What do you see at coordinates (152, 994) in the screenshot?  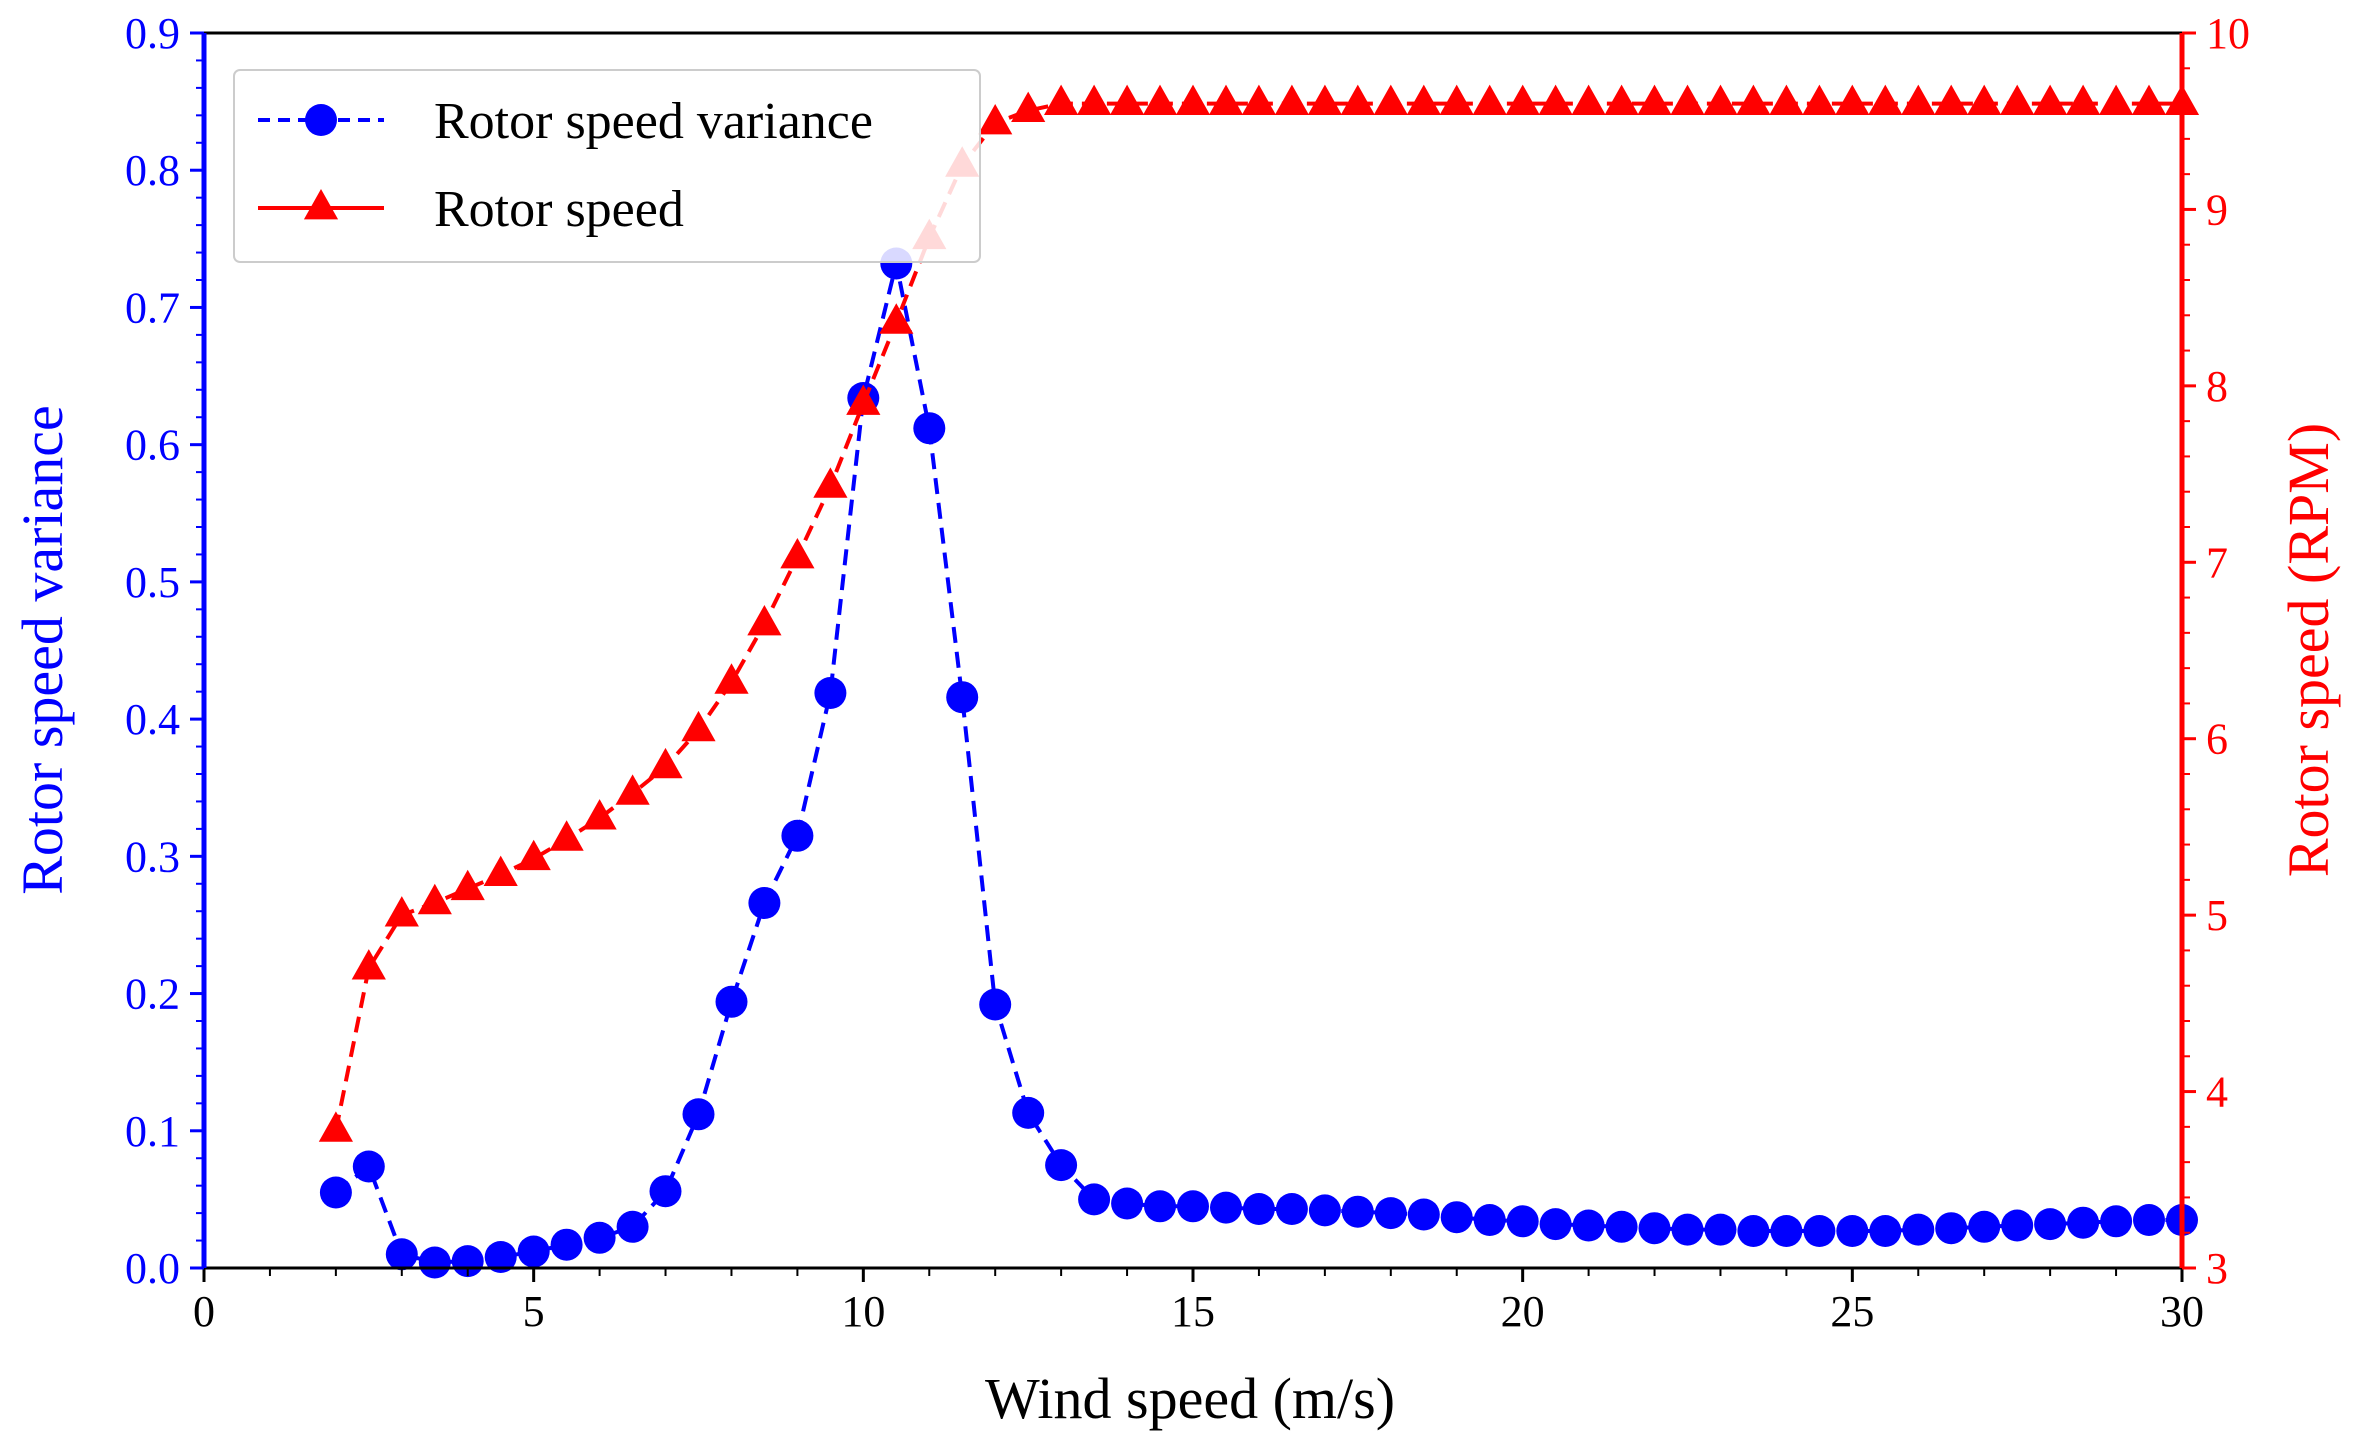 I see `left-y-tick-label: 0.2` at bounding box center [152, 994].